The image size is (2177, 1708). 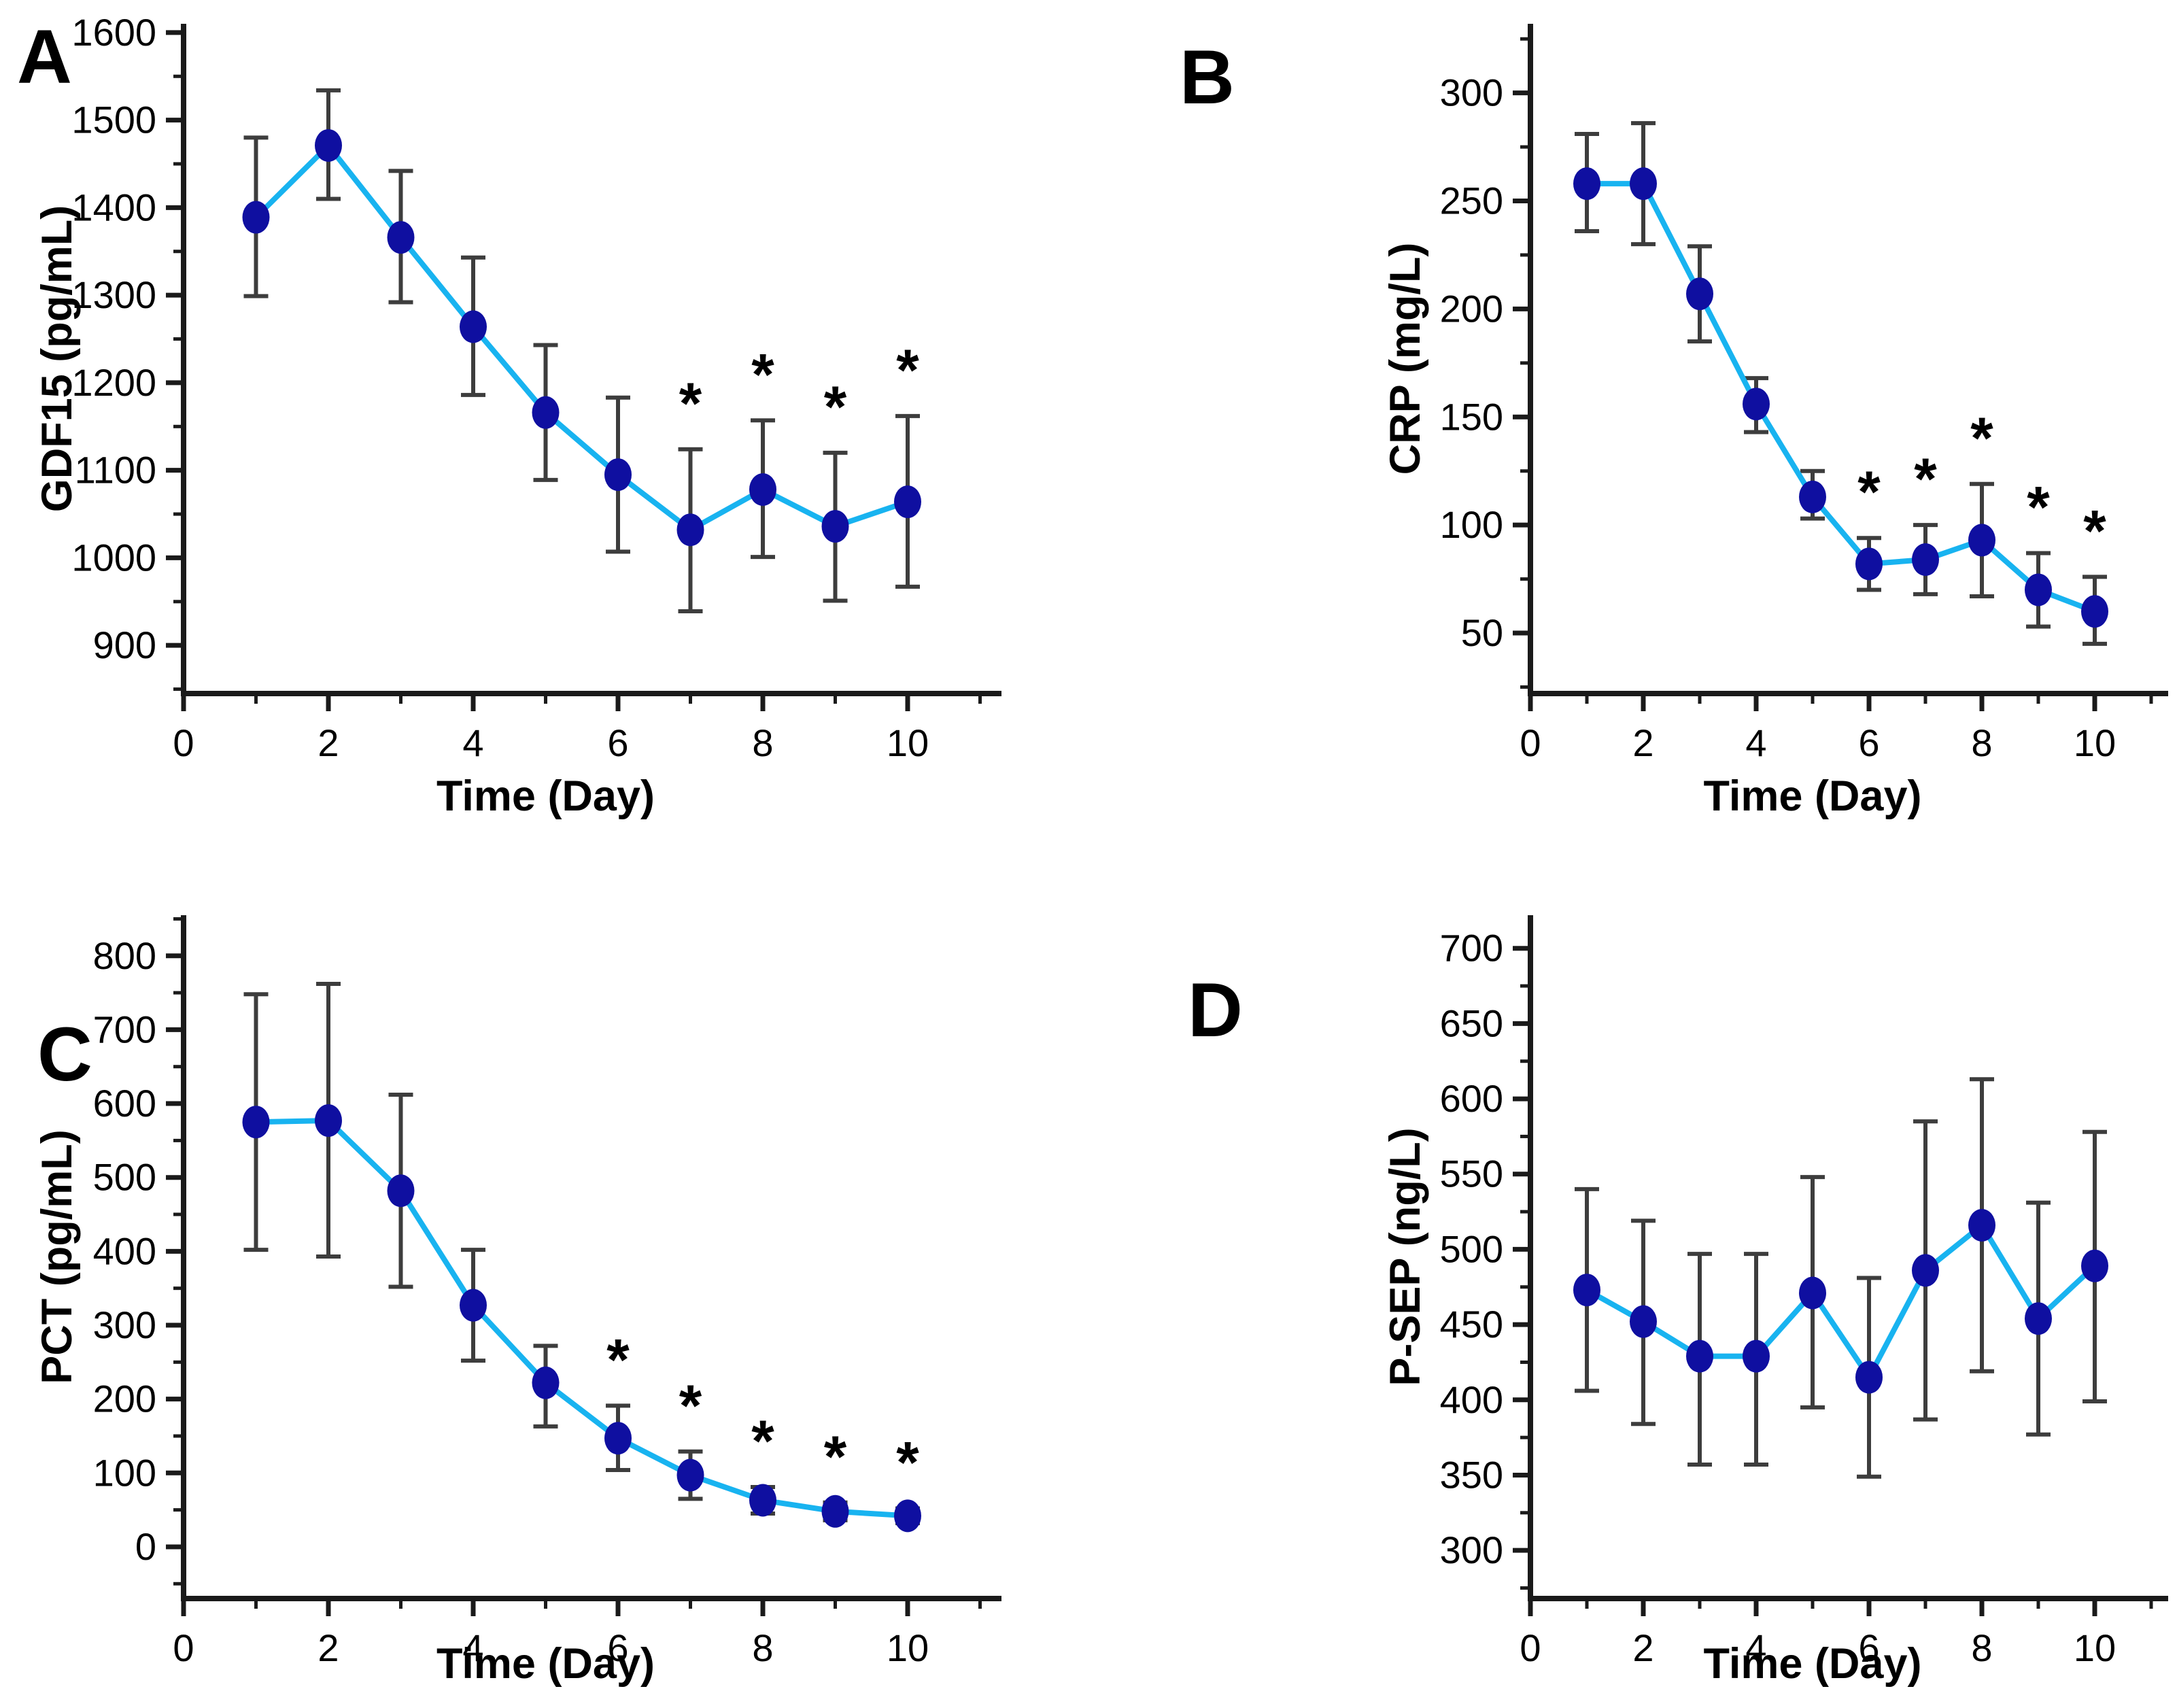 What do you see at coordinates (124, 1472) in the screenshot?
I see `y-tick-label: 100` at bounding box center [124, 1472].